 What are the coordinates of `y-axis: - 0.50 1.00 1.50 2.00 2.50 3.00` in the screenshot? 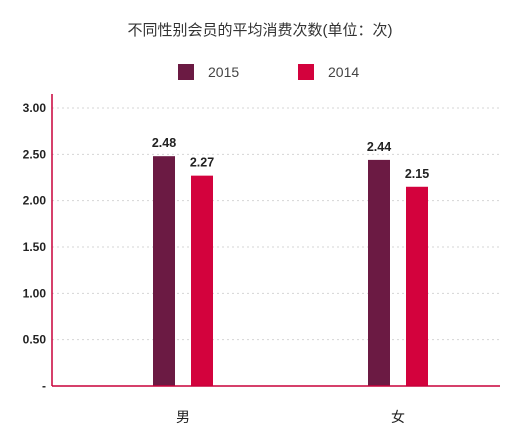 It's located at (38, 243).